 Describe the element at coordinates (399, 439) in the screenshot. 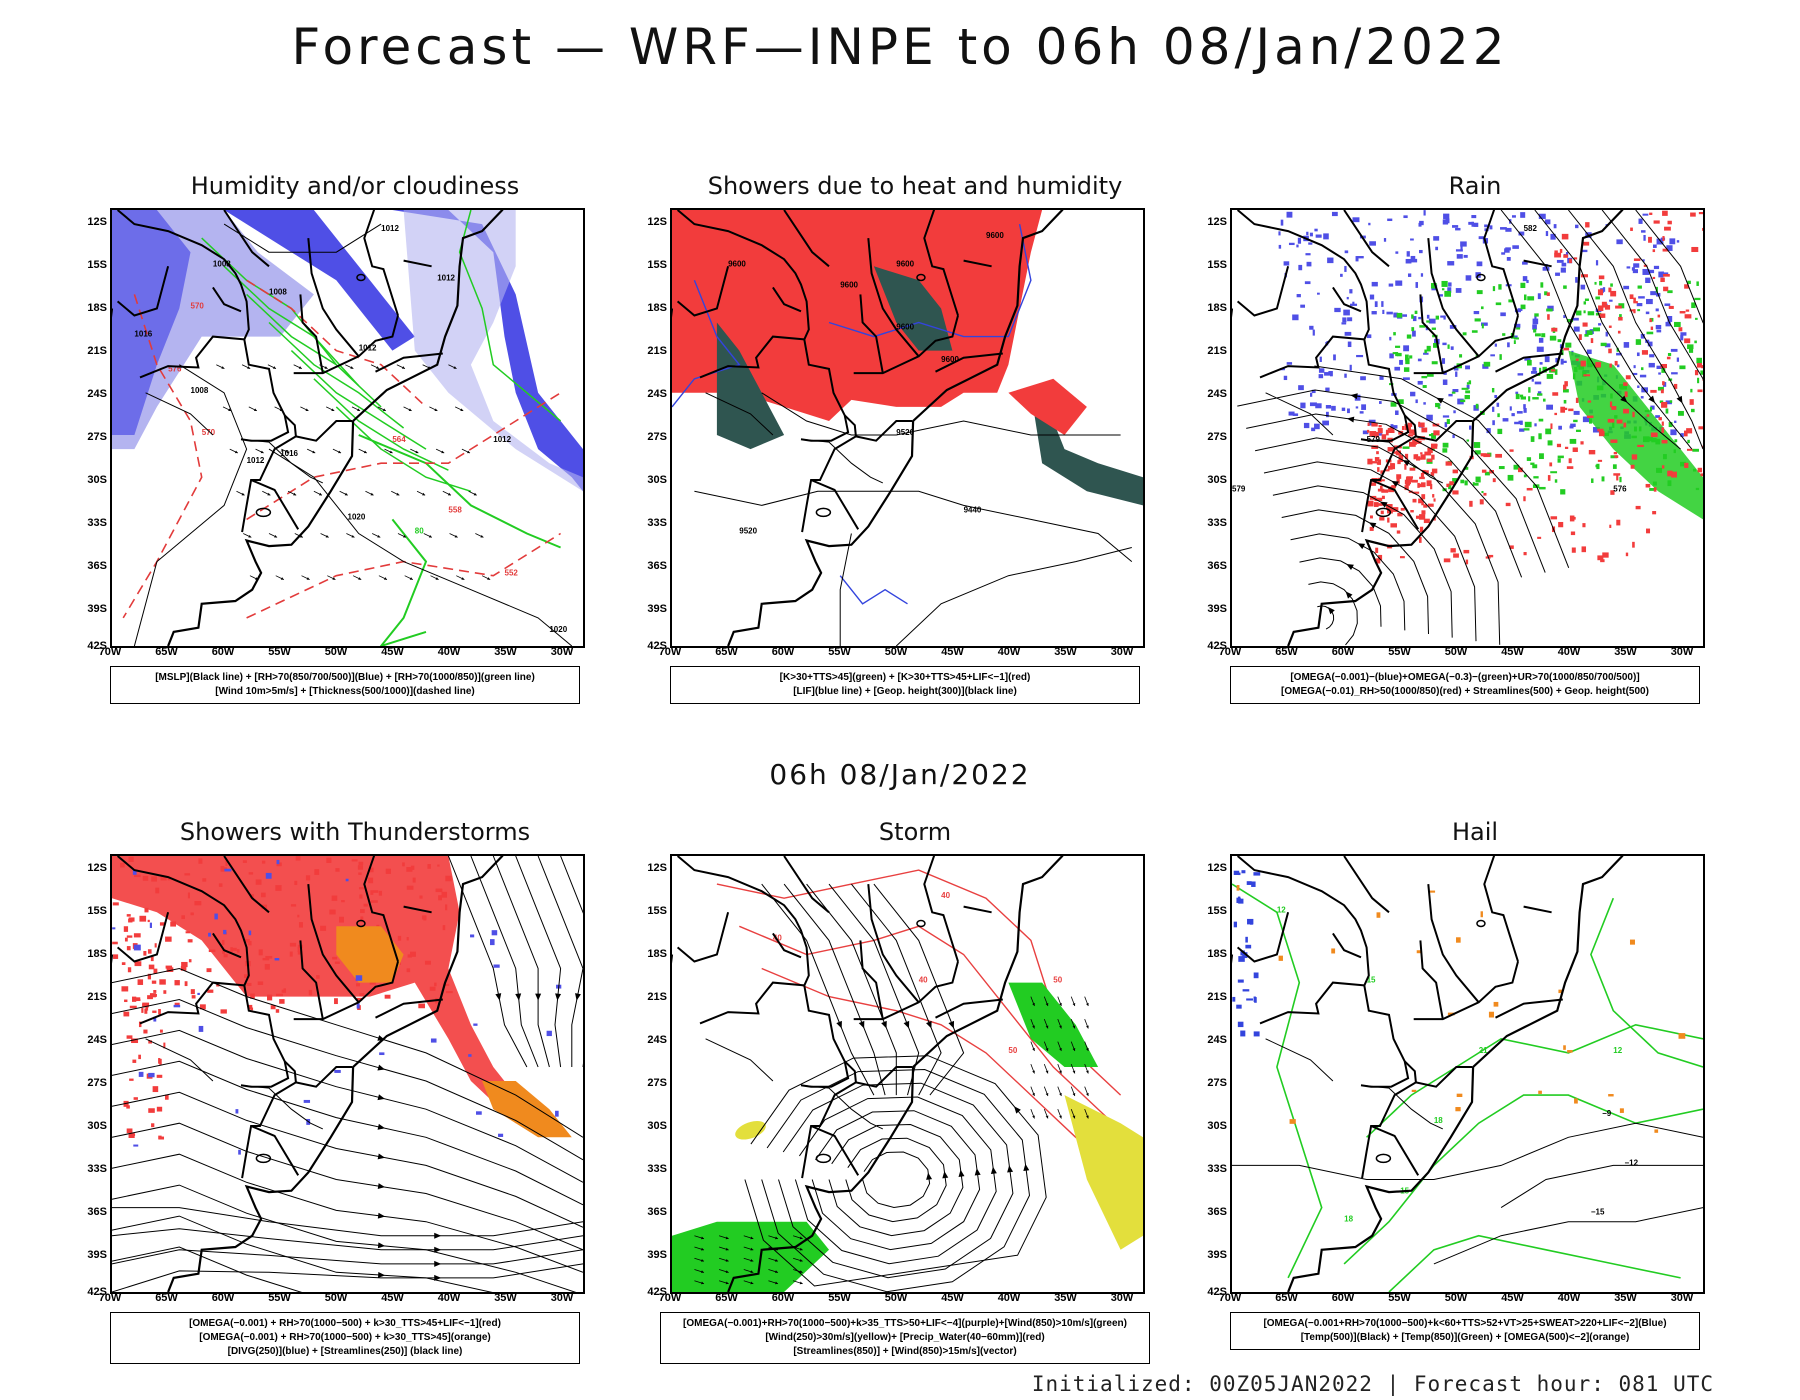

I see `contour-label: 564` at that location.